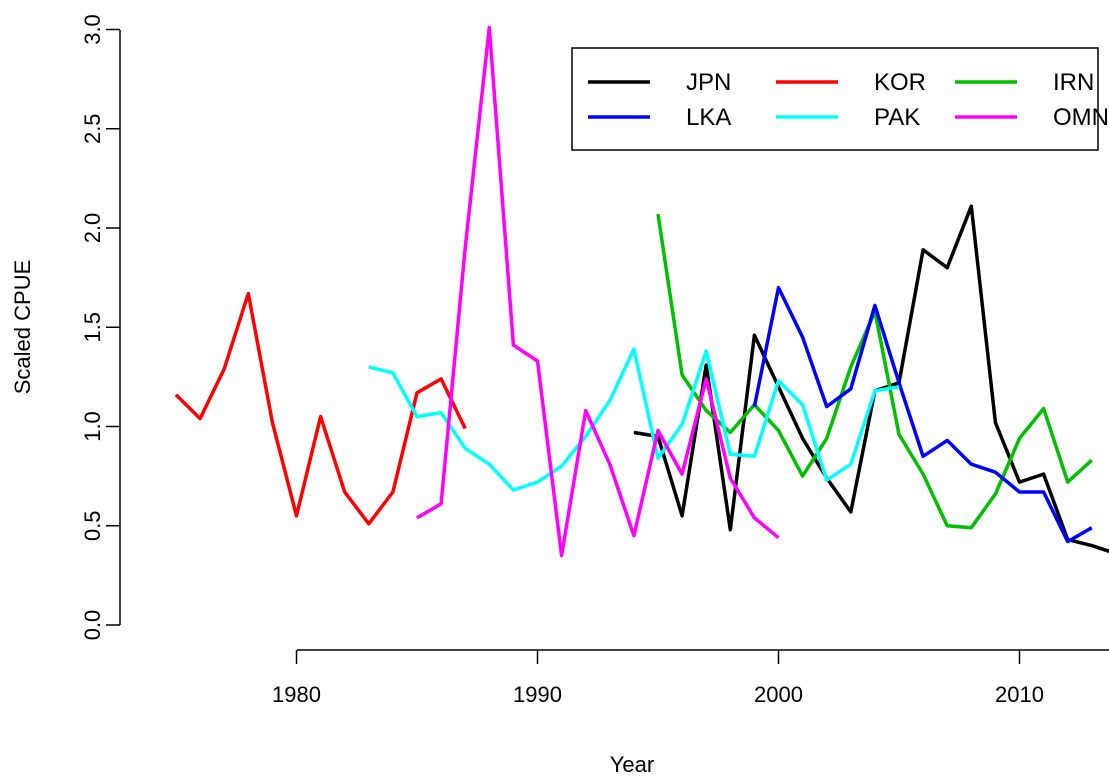 The height and width of the screenshot is (778, 1109). What do you see at coordinates (634, 419) in the screenshot?
I see `series-line-pak` at bounding box center [634, 419].